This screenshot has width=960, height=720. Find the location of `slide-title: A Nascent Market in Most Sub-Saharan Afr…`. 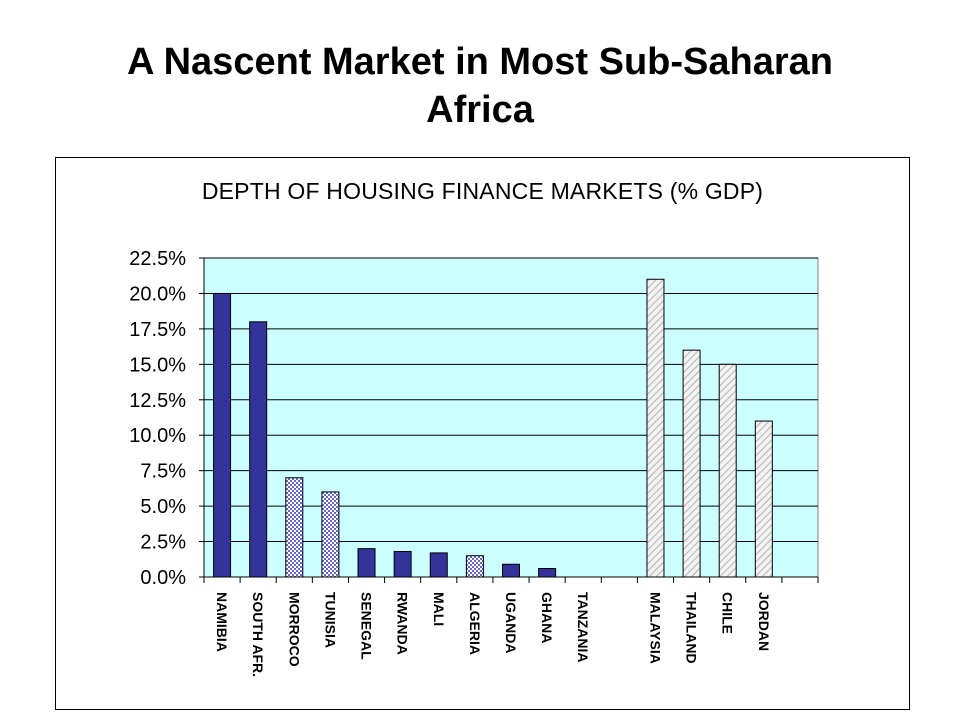

slide-title: A Nascent Market in Most Sub-Saharan Afr… is located at coordinates (480, 86).